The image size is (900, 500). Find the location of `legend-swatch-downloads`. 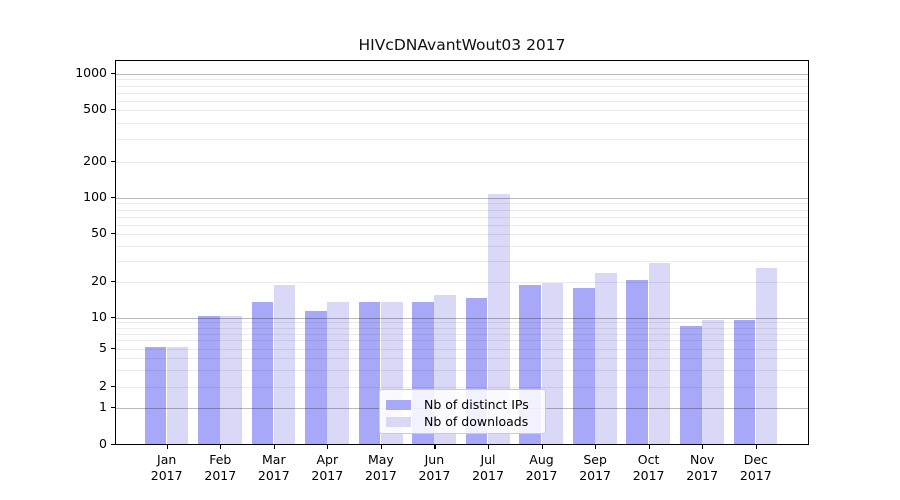

legend-swatch-downloads is located at coordinates (398, 421).